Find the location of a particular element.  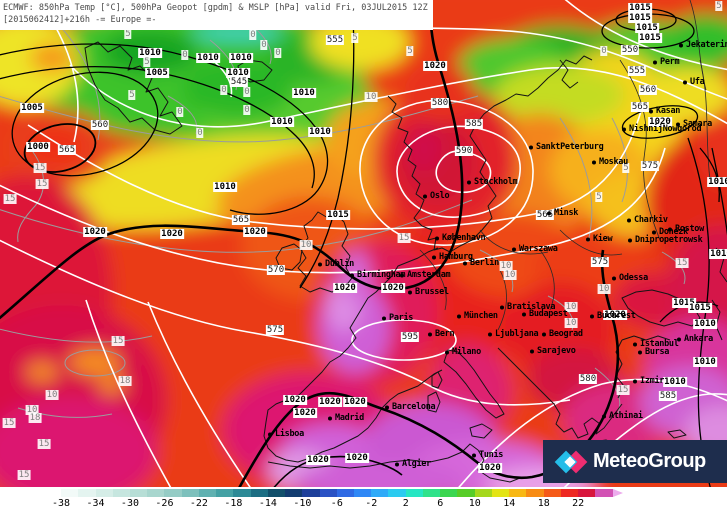

city-label: Amsterdam is located at coordinates (429, 275).